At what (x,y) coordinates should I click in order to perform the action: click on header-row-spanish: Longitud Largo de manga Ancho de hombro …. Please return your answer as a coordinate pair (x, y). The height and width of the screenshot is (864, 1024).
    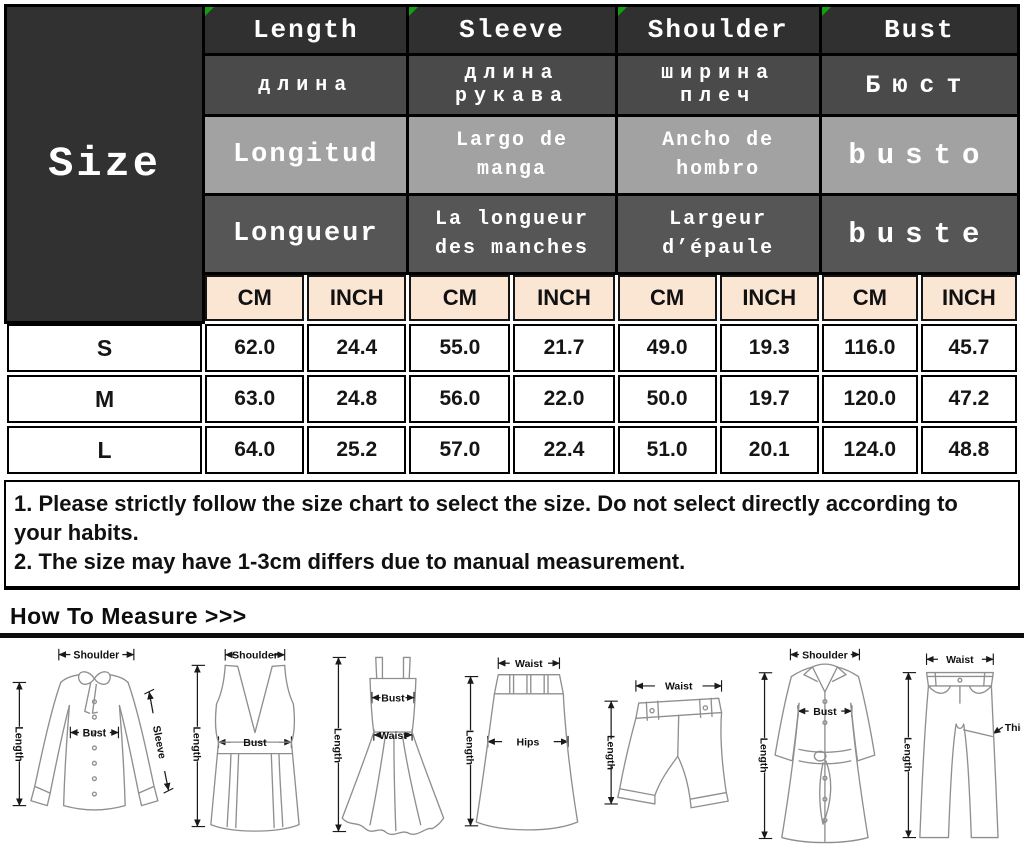
    Looking at the image, I should click on (512, 155).